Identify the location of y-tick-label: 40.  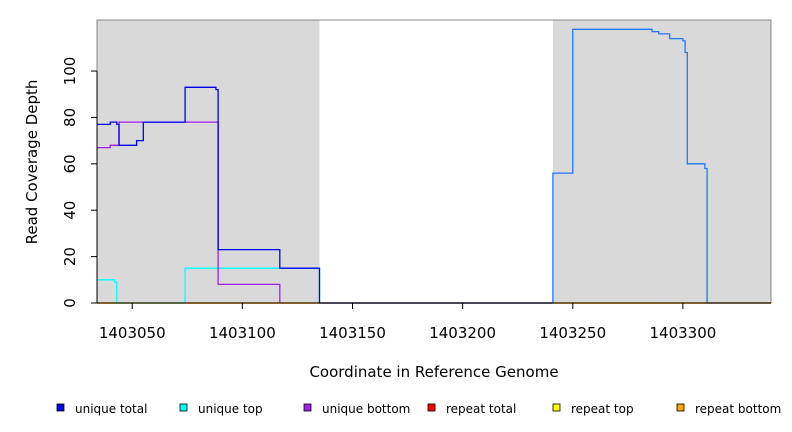
(70, 210).